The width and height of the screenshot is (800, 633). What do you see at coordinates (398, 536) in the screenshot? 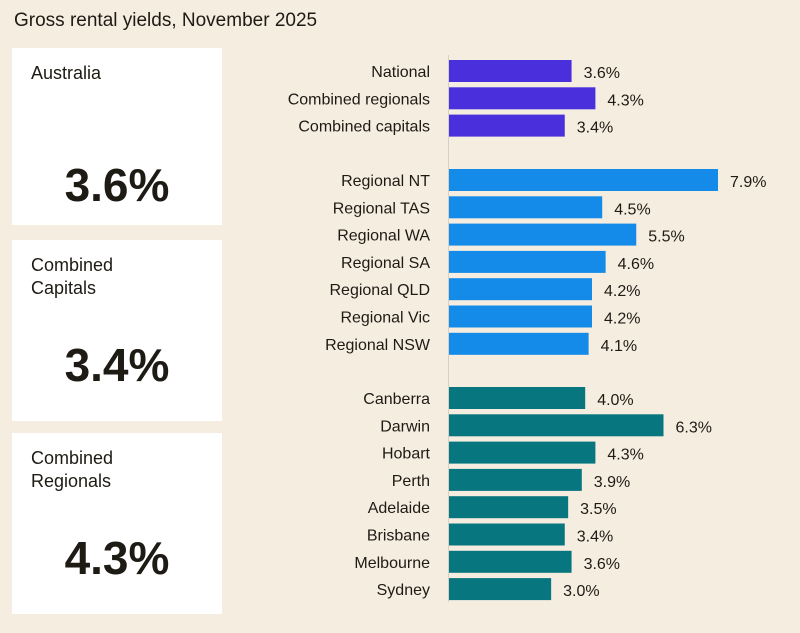
I see `category-label: Brisbane` at bounding box center [398, 536].